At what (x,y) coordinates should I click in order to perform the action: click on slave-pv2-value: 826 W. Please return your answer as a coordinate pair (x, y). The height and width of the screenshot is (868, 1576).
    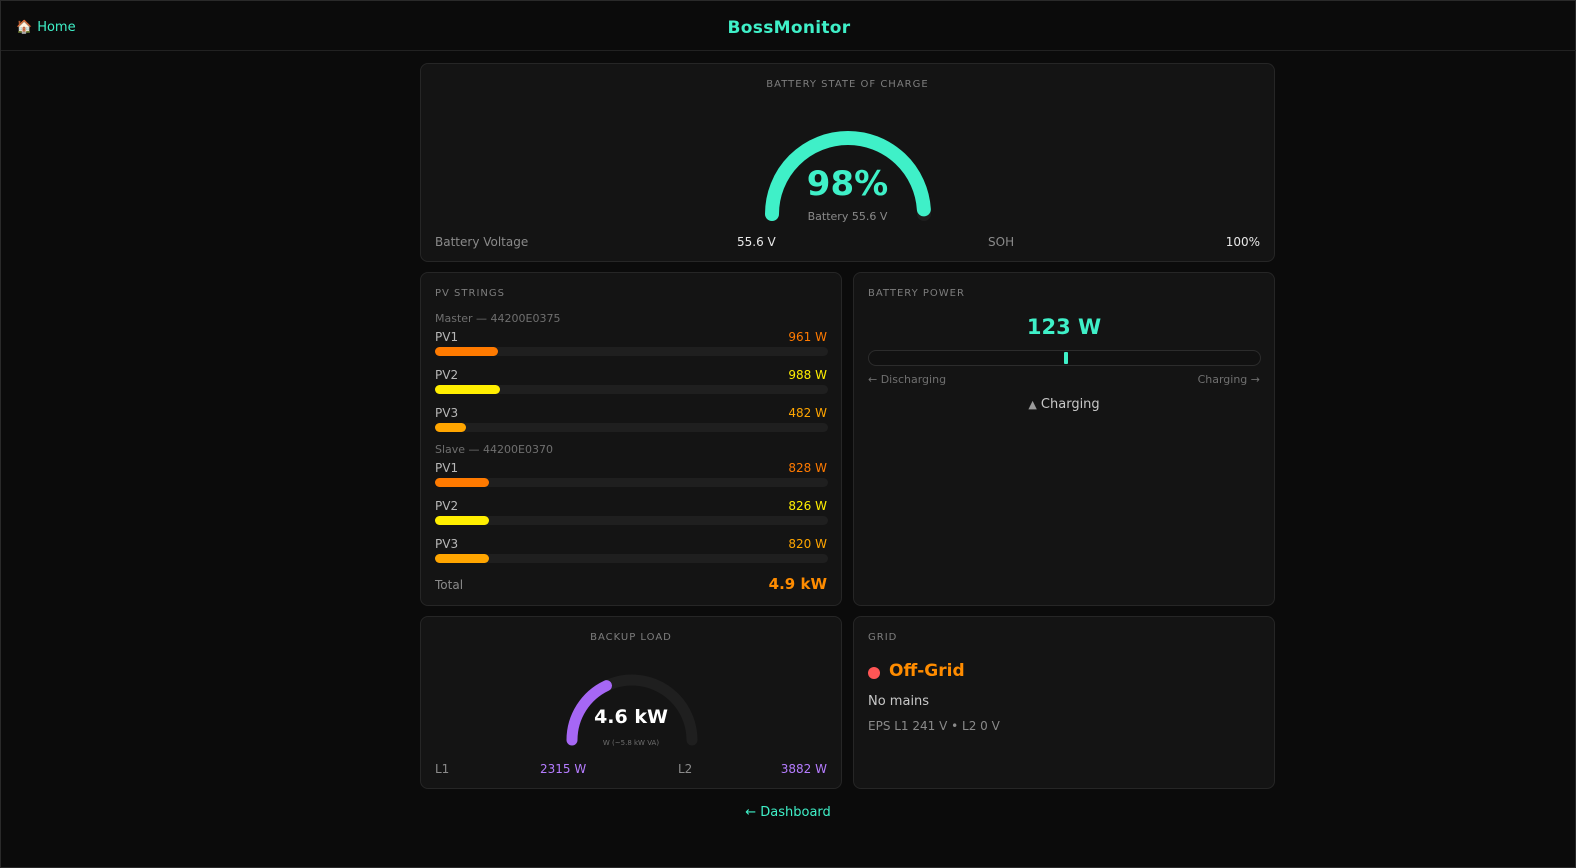
    Looking at the image, I should click on (807, 506).